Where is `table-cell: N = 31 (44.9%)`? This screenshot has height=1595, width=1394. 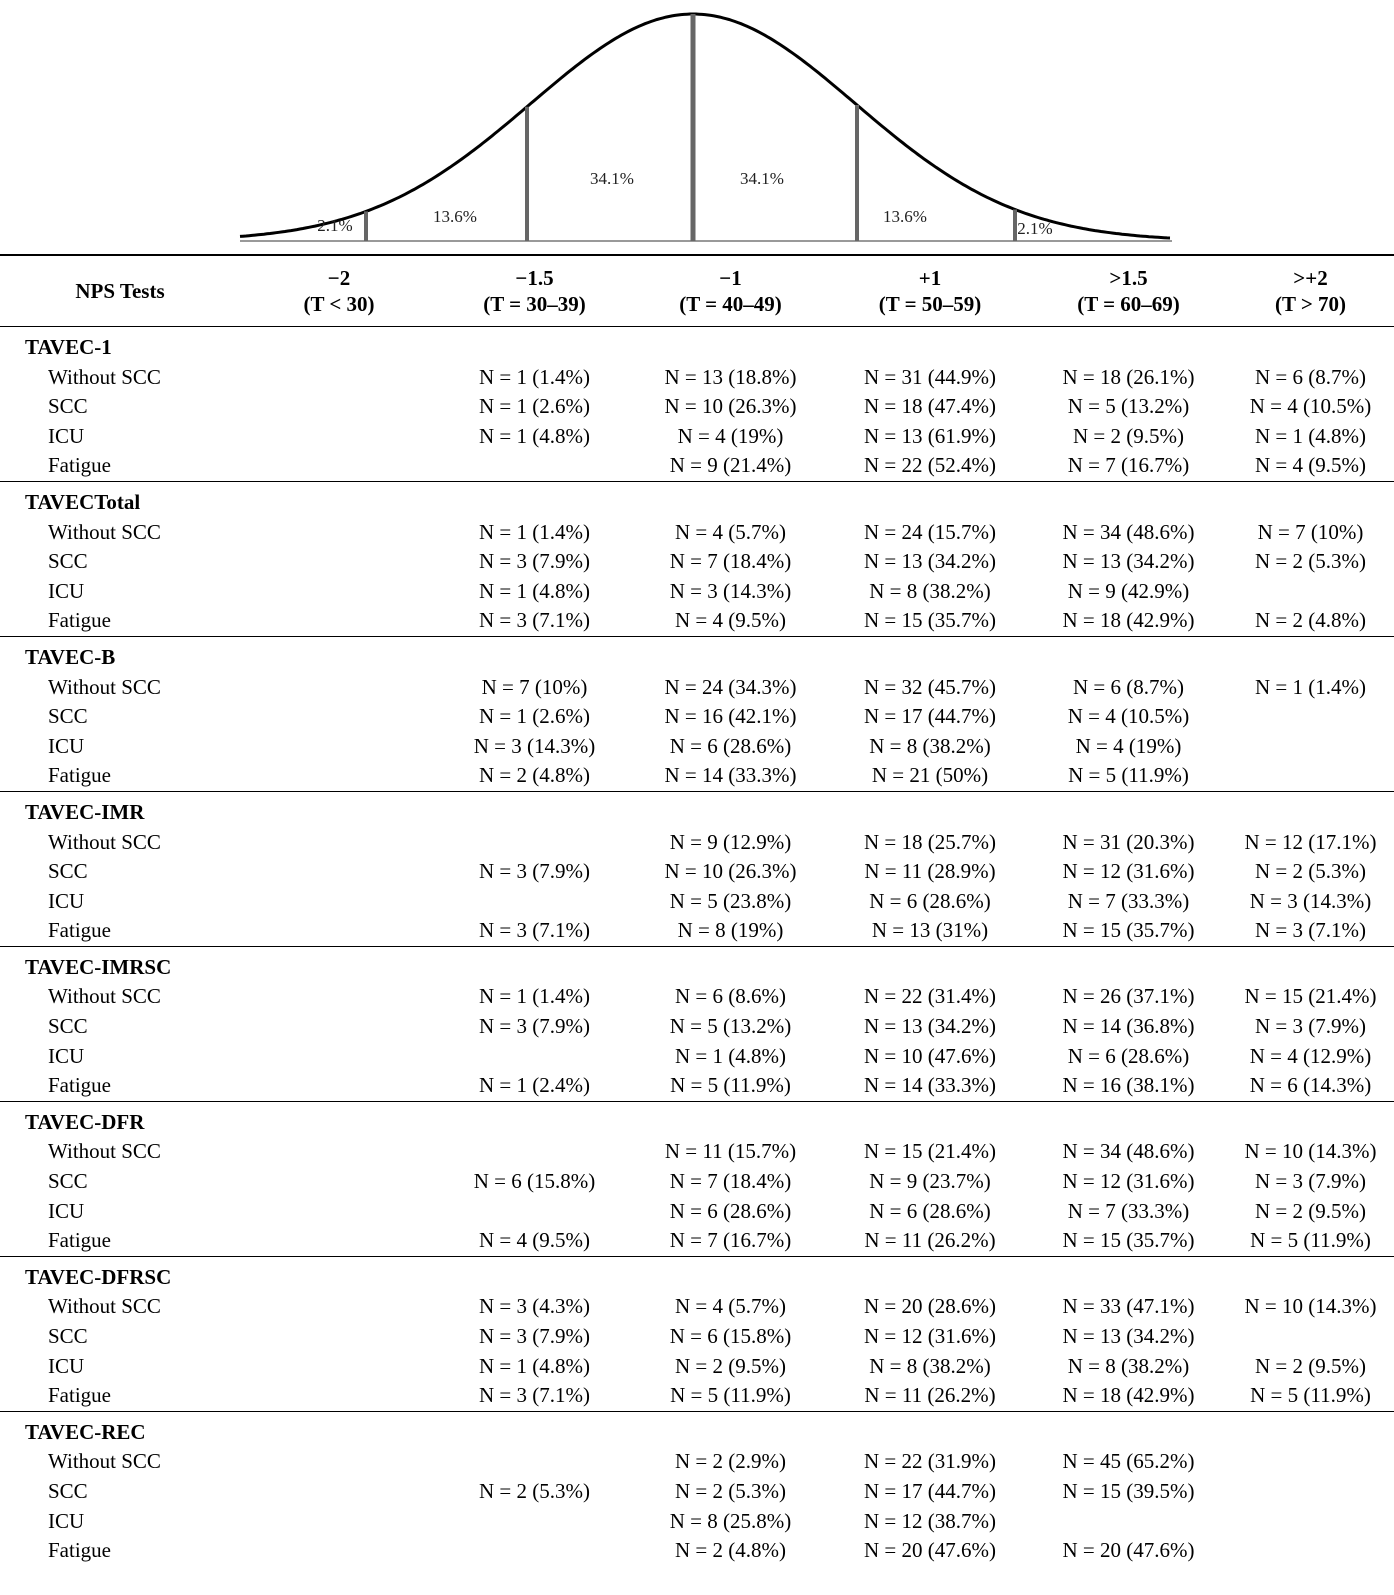
table-cell: N = 31 (44.9%) is located at coordinates (930, 376).